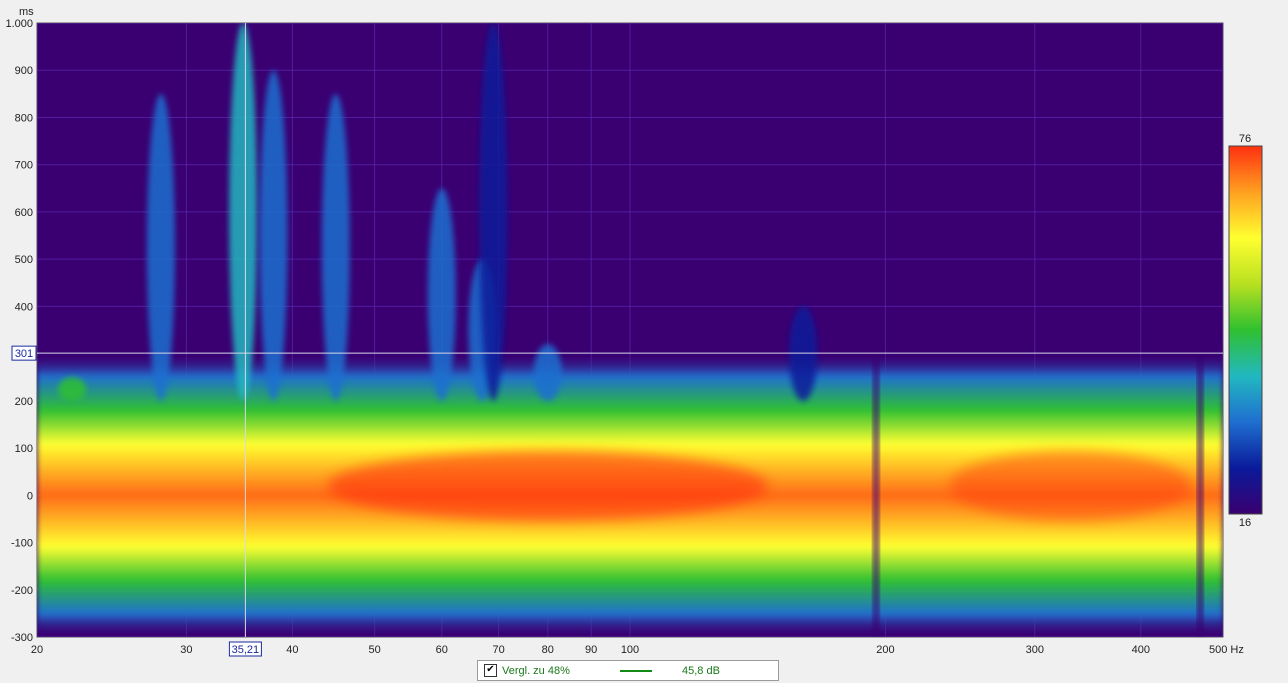 The image size is (1288, 683). I want to click on y-tick-label: 400, so click(24, 307).